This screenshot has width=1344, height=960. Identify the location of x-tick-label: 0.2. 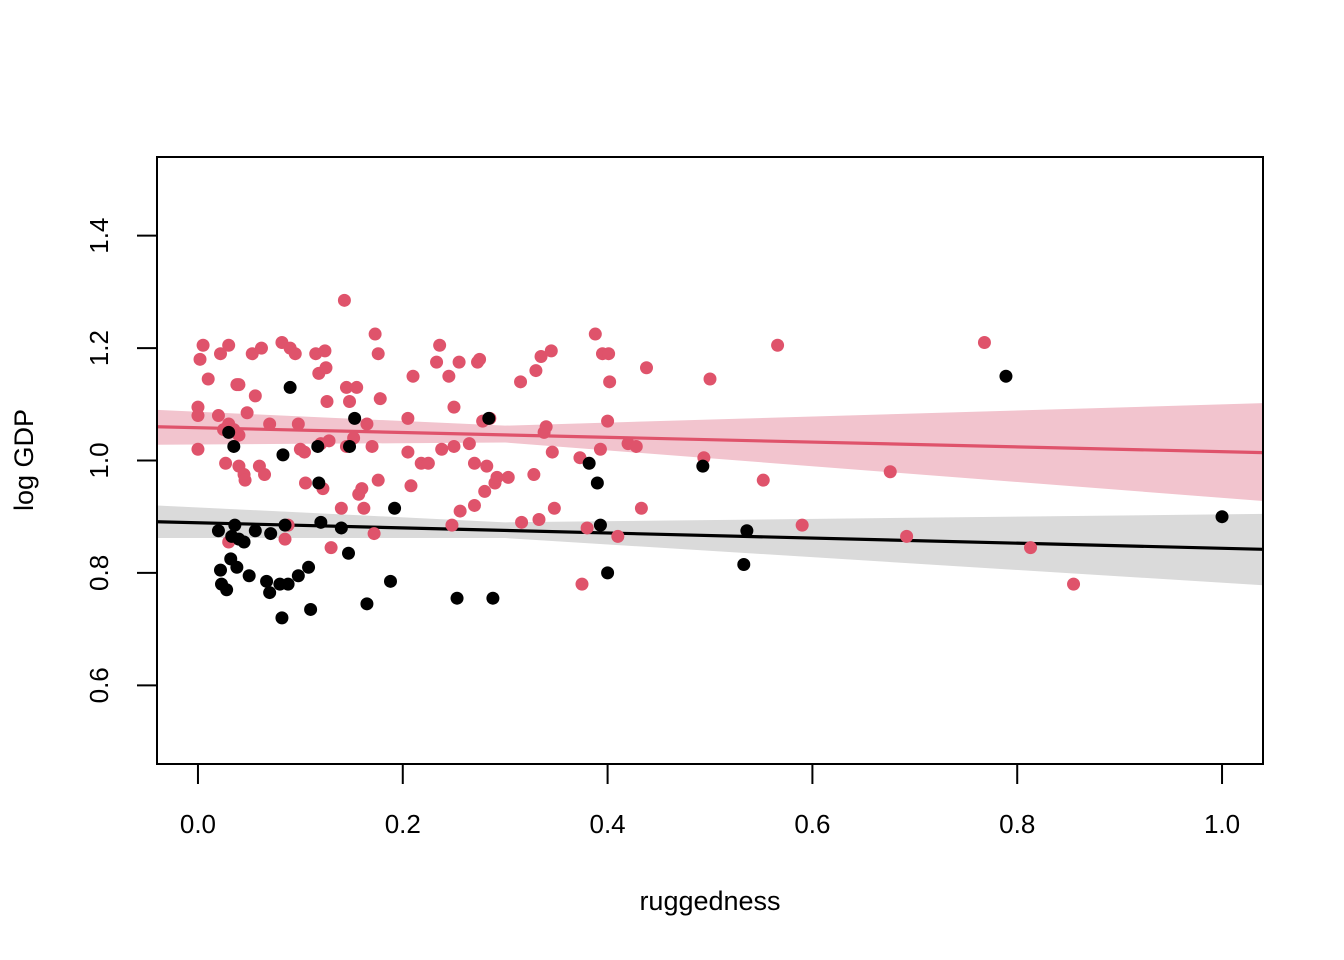
(403, 824).